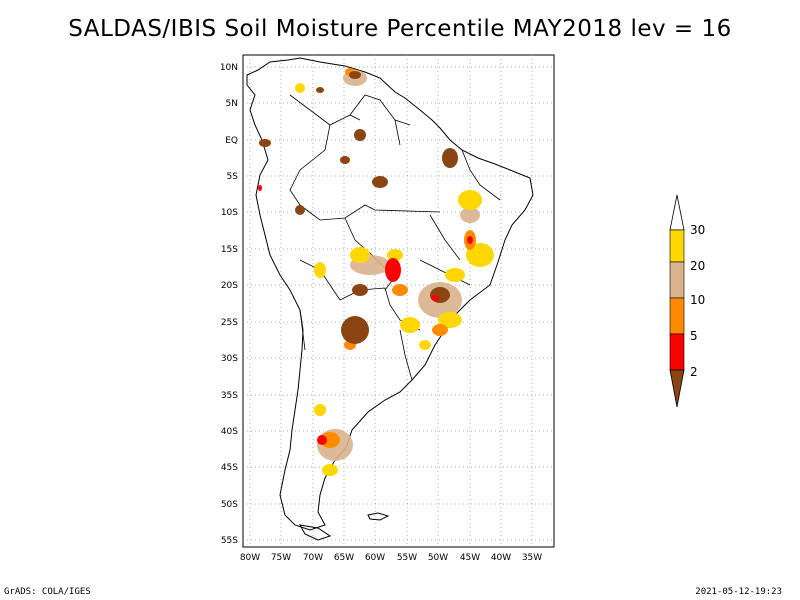 Image resolution: width=800 pixels, height=600 pixels. I want to click on color-legend: 30 20 10 5 2, so click(687, 301).